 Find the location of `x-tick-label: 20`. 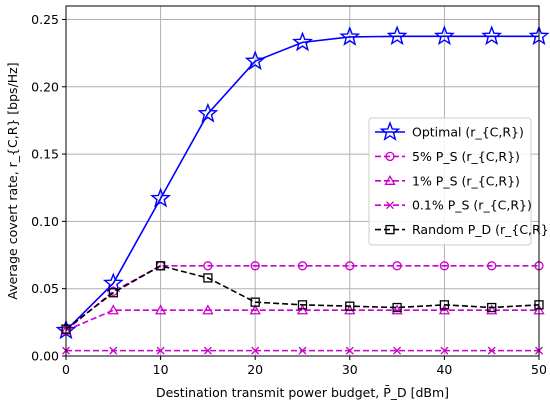

x-tick-label: 20 is located at coordinates (255, 369).